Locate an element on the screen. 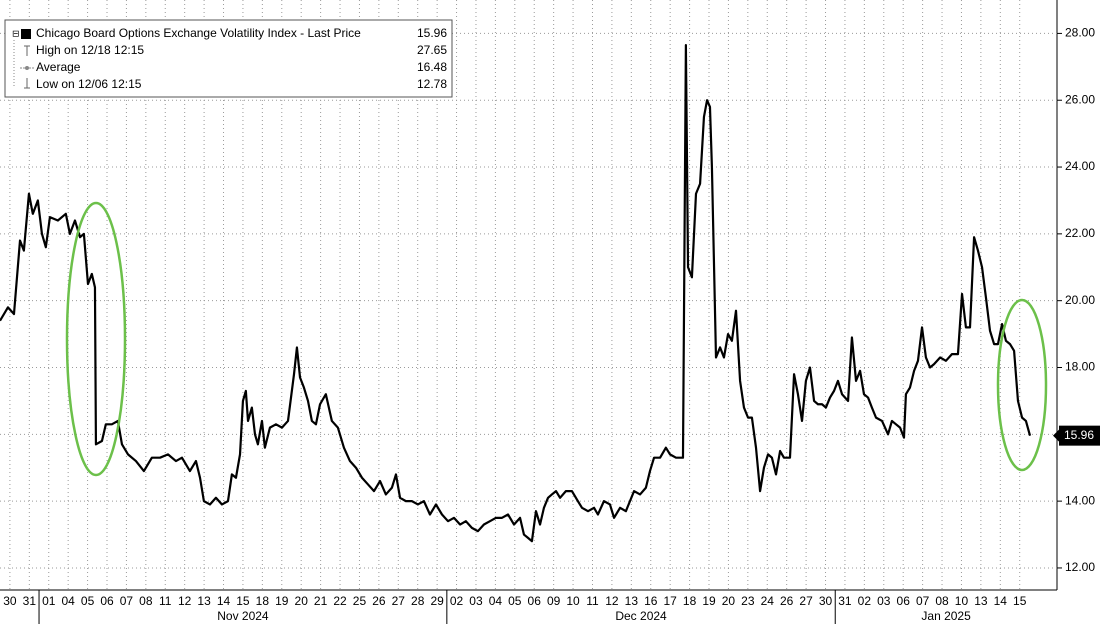 The height and width of the screenshot is (624, 1100). month-label: Jan 2025 is located at coordinates (946, 616).